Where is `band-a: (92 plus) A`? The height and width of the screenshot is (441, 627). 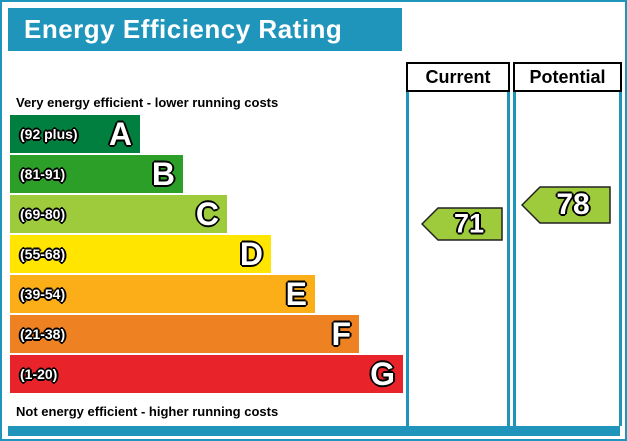
band-a: (92 plus) A is located at coordinates (75, 134).